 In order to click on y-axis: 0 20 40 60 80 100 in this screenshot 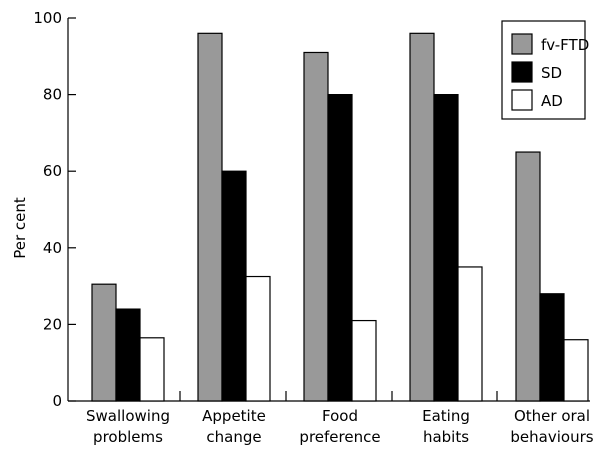, I will do `click(54, 209)`.